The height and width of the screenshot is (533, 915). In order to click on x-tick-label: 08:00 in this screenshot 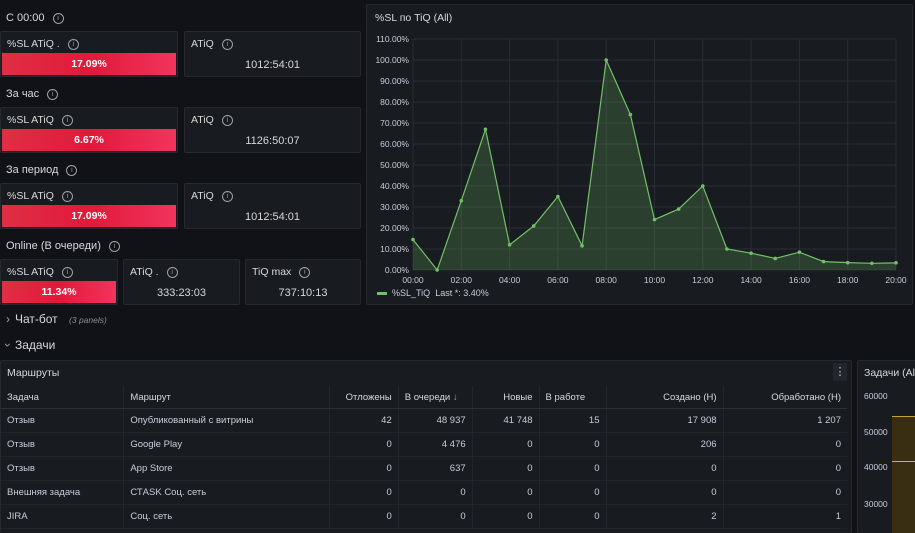, I will do `click(607, 280)`.